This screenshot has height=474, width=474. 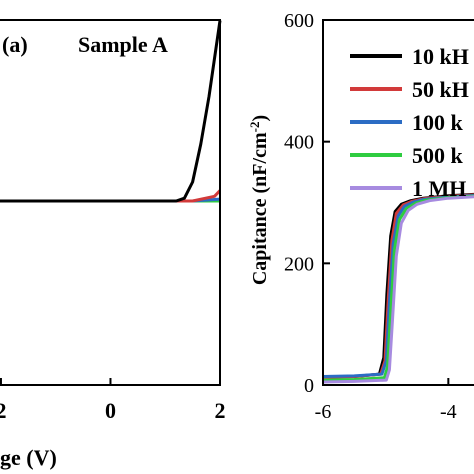 I want to click on legend-label: 1 MH, so click(x=439, y=188).